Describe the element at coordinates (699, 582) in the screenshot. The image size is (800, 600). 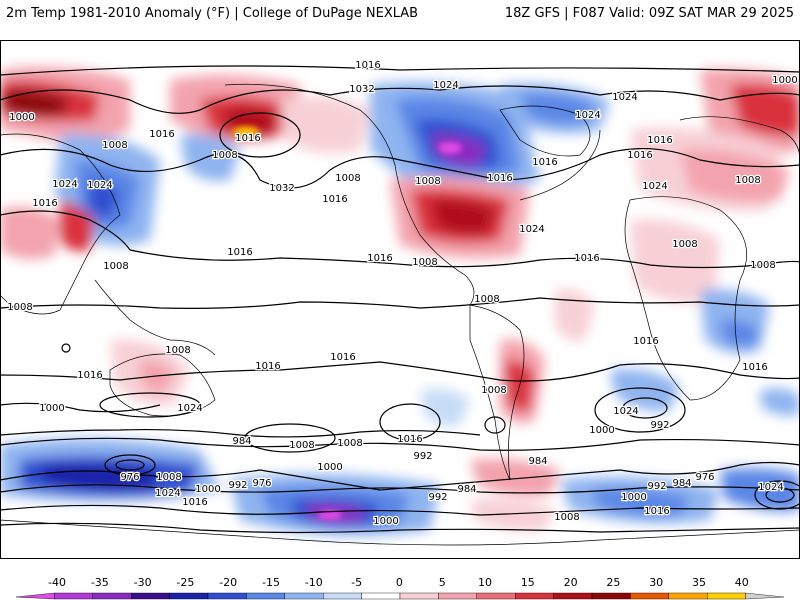
I see `colorbar-tick-label: 35` at that location.